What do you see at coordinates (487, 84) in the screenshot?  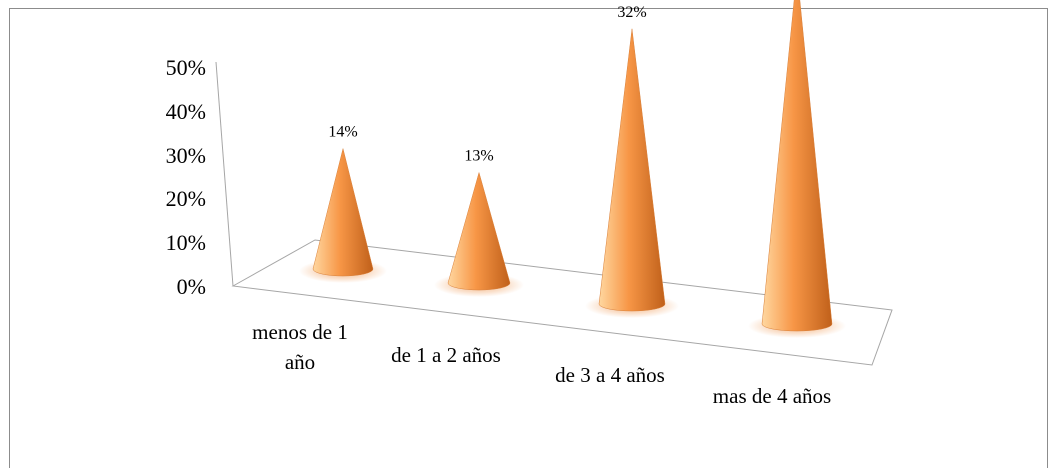 I see `data-labels: 14%13%32%41%` at bounding box center [487, 84].